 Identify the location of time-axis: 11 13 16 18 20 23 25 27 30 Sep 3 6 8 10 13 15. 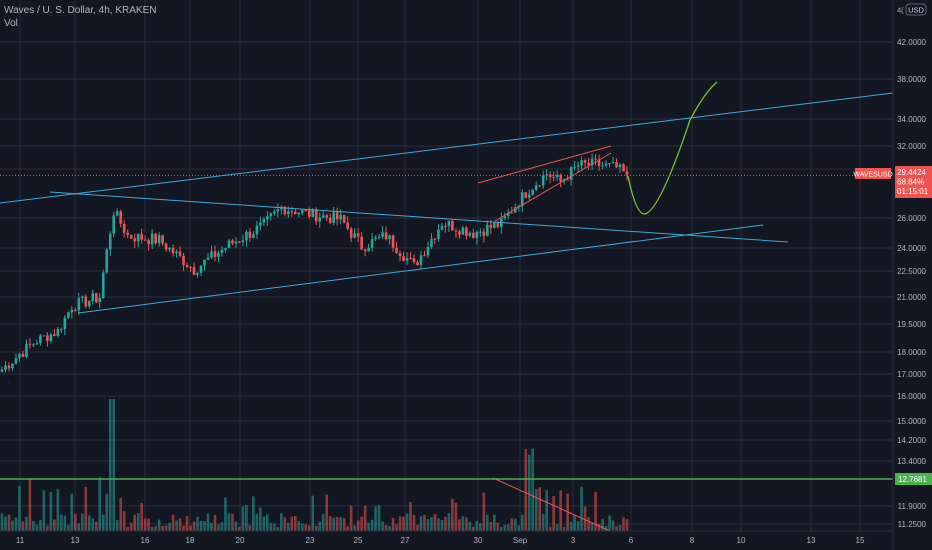
(446, 537).